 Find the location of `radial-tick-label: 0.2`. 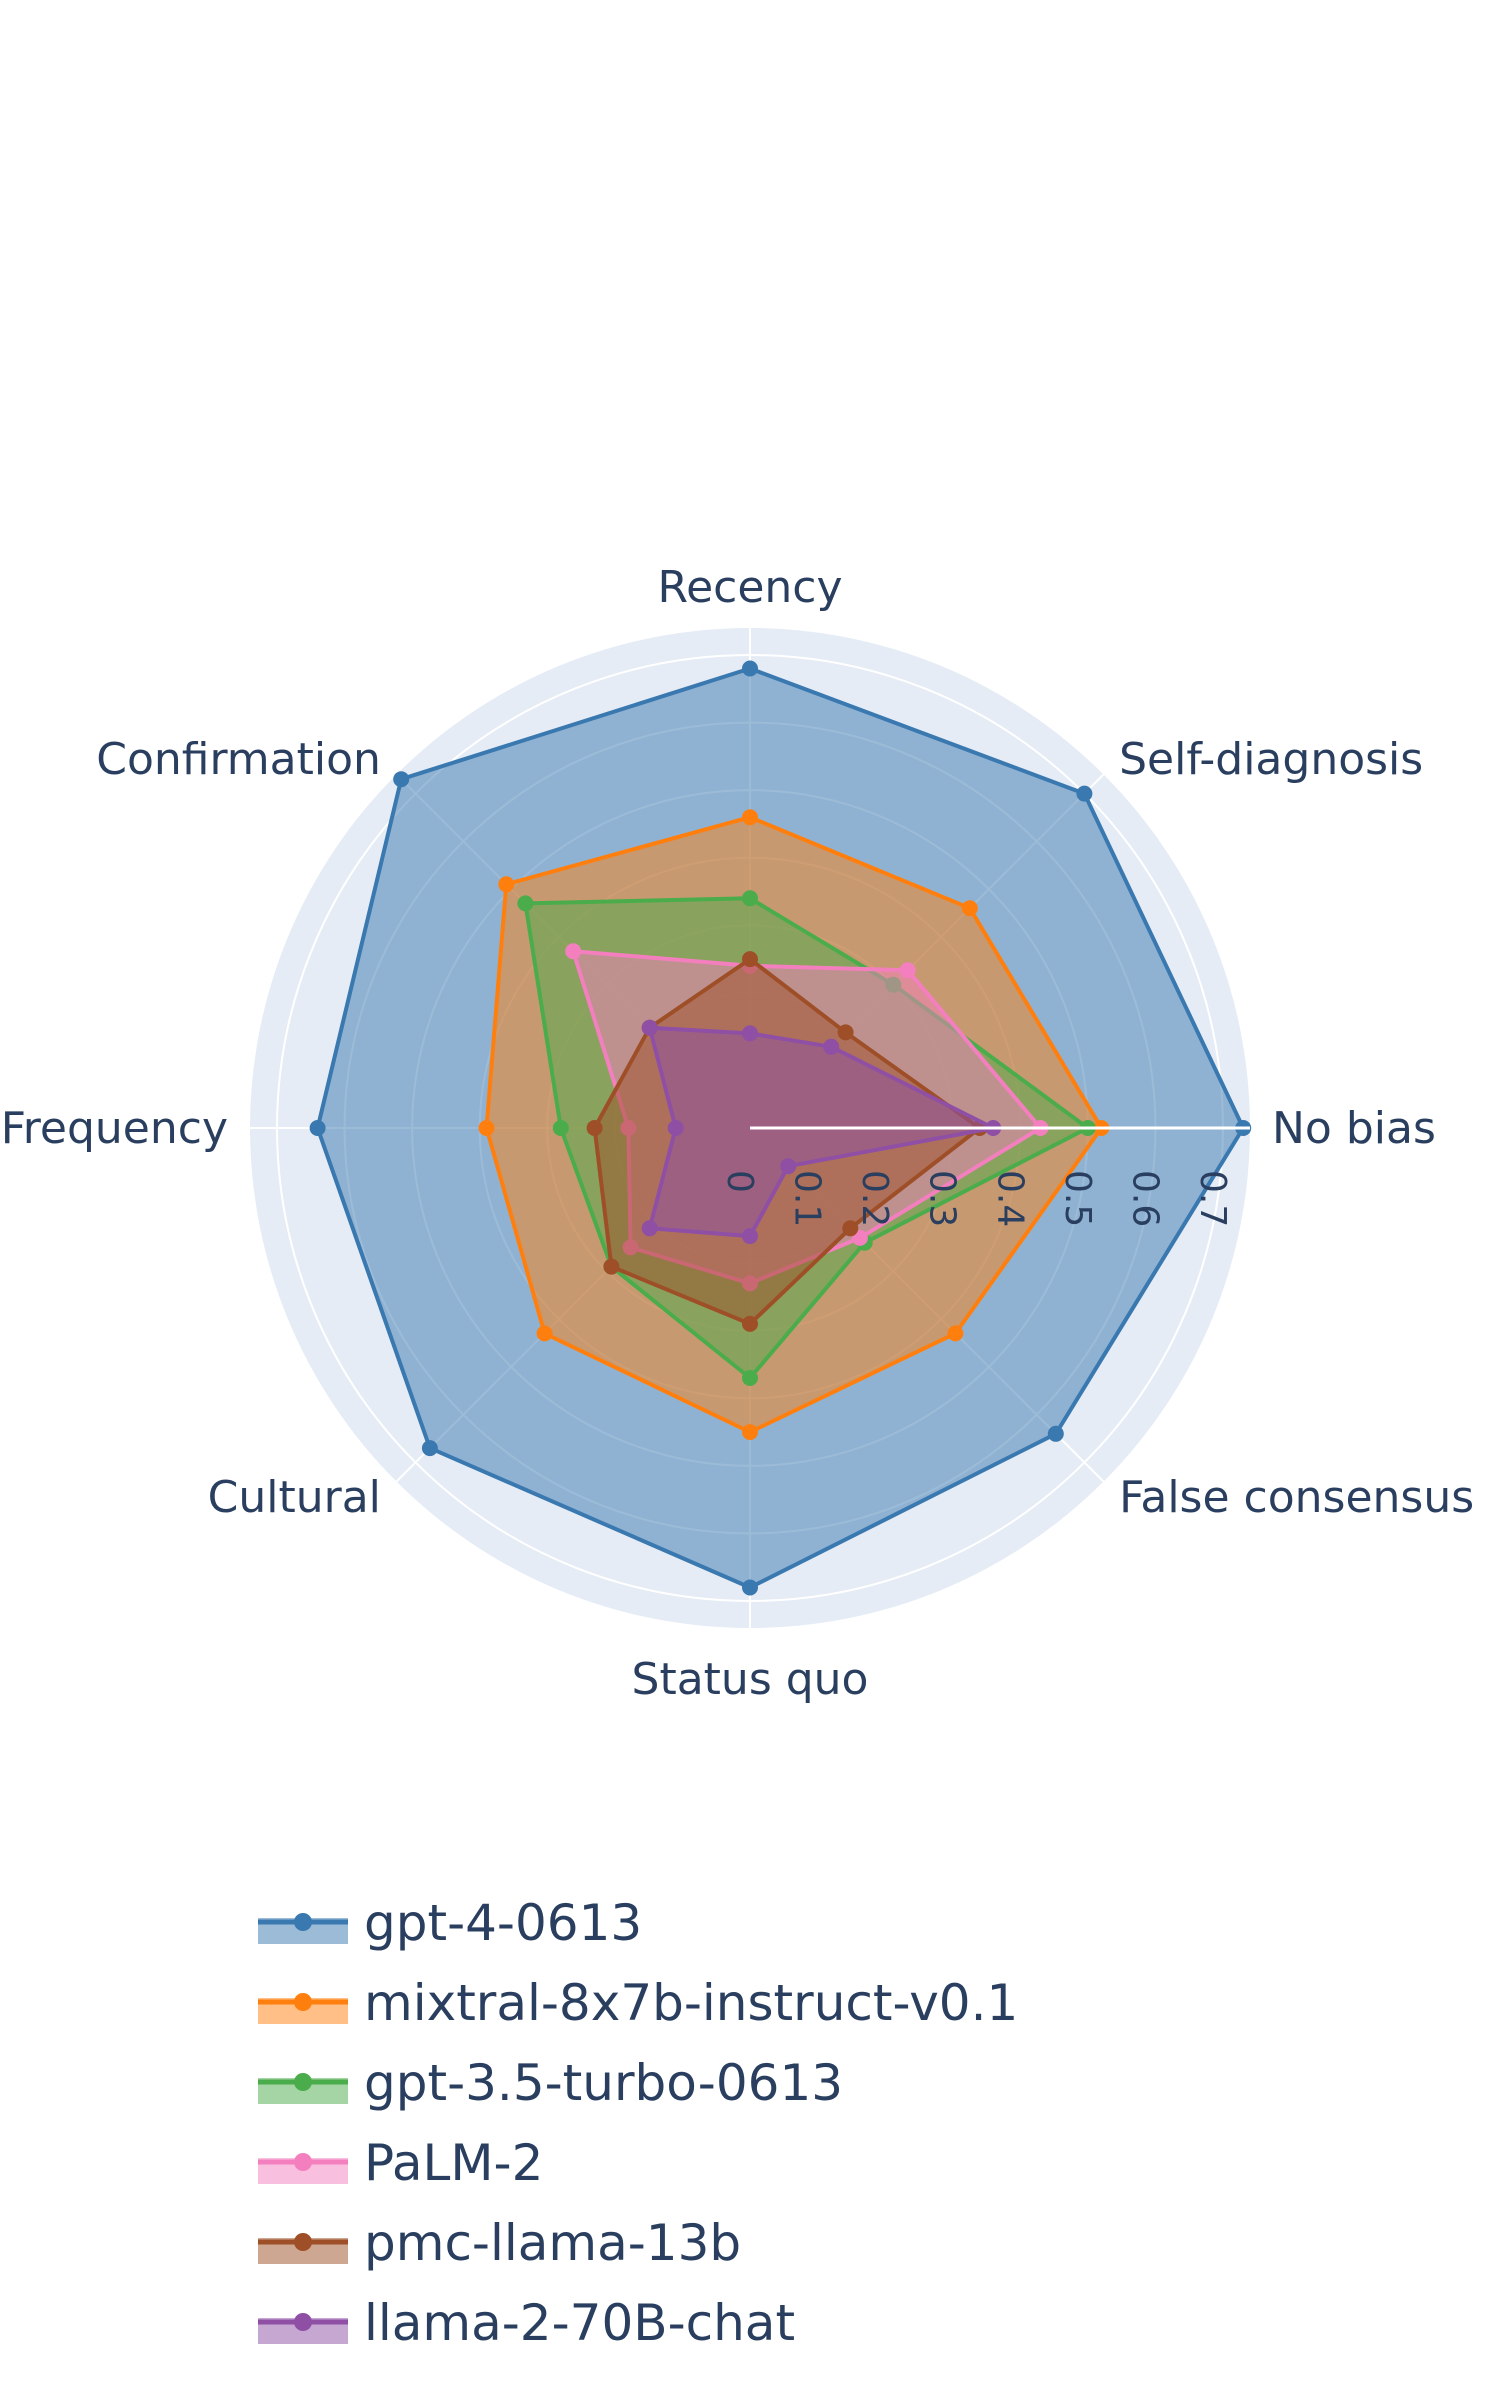

radial-tick-label: 0.2 is located at coordinates (874, 1198).